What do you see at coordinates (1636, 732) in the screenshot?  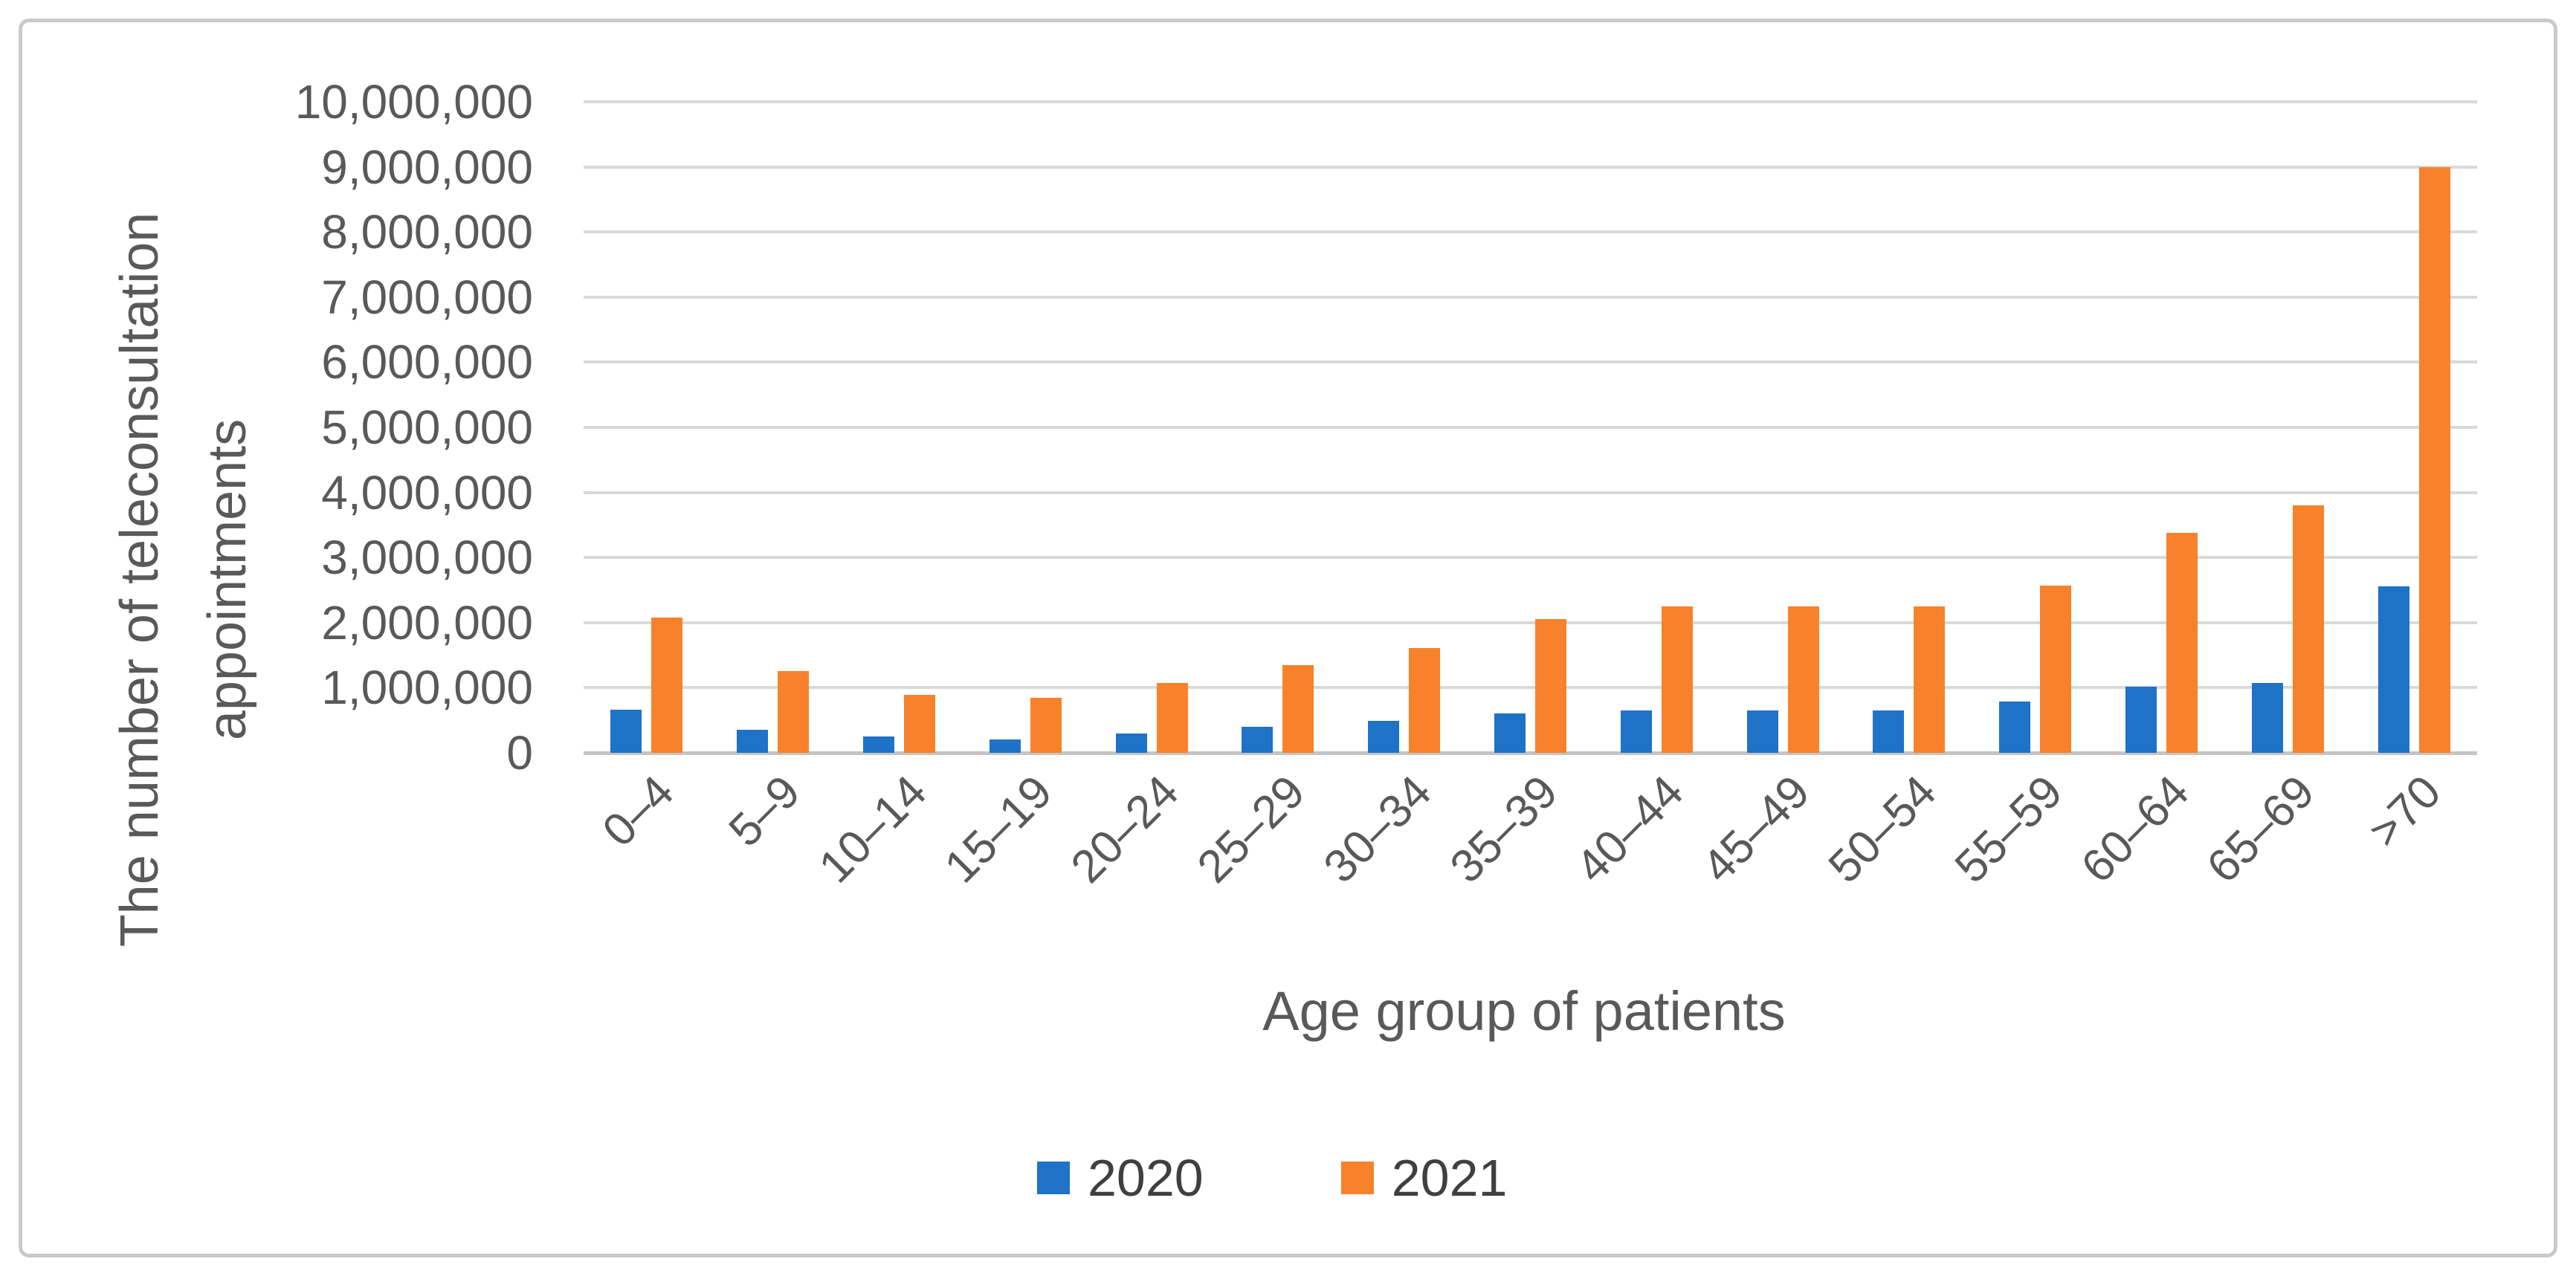 I see `bar-2020-40–44` at bounding box center [1636, 732].